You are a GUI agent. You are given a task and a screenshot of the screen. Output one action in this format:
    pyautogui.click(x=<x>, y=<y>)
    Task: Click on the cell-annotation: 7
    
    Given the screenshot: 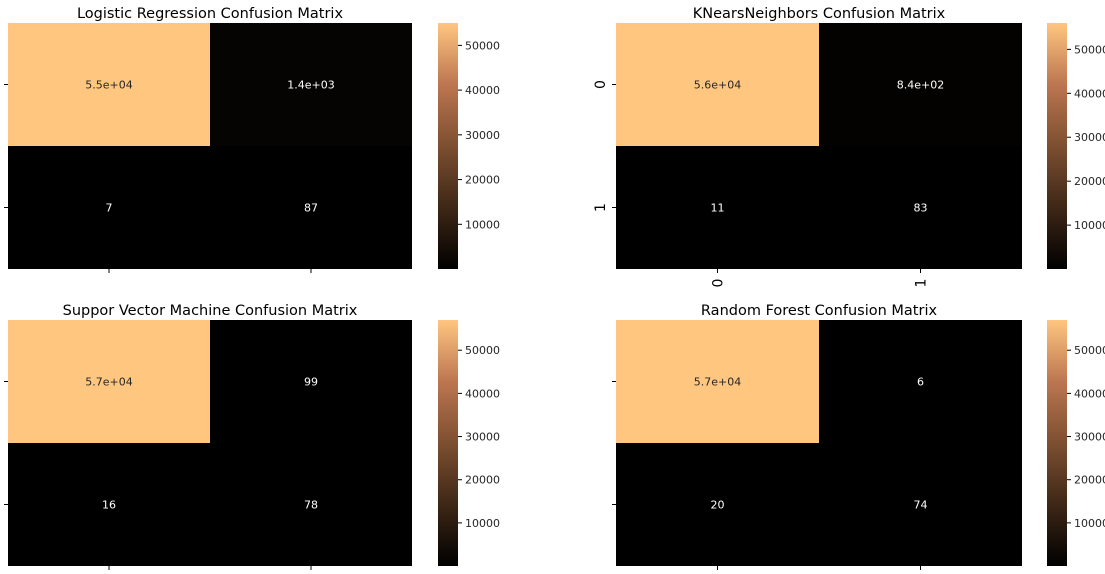 What is the action you would take?
    pyautogui.click(x=109, y=208)
    